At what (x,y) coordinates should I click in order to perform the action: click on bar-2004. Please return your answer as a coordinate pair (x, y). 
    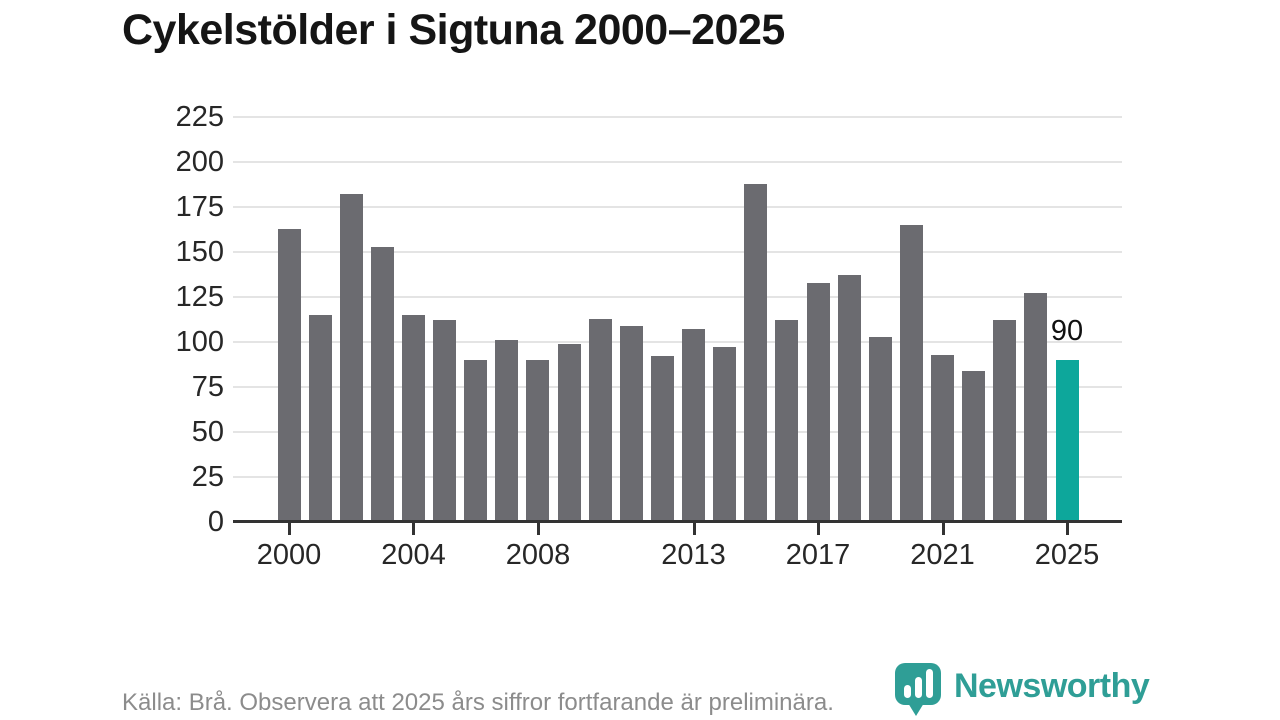
    Looking at the image, I should click on (413, 418).